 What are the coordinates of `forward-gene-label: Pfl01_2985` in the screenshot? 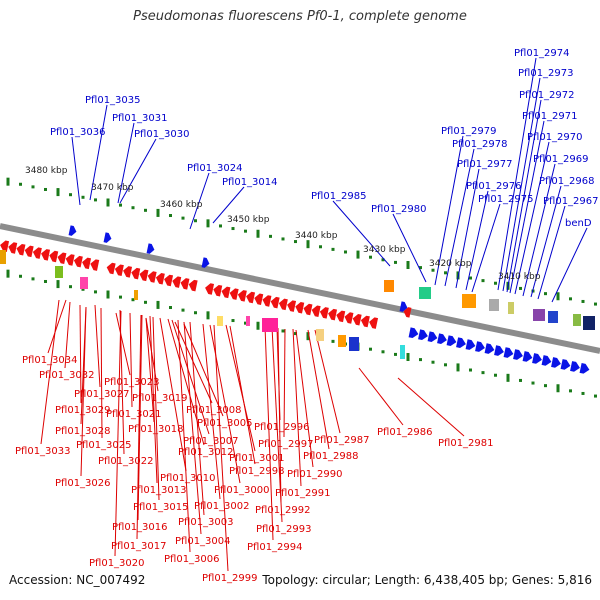 It's located at (339, 196).